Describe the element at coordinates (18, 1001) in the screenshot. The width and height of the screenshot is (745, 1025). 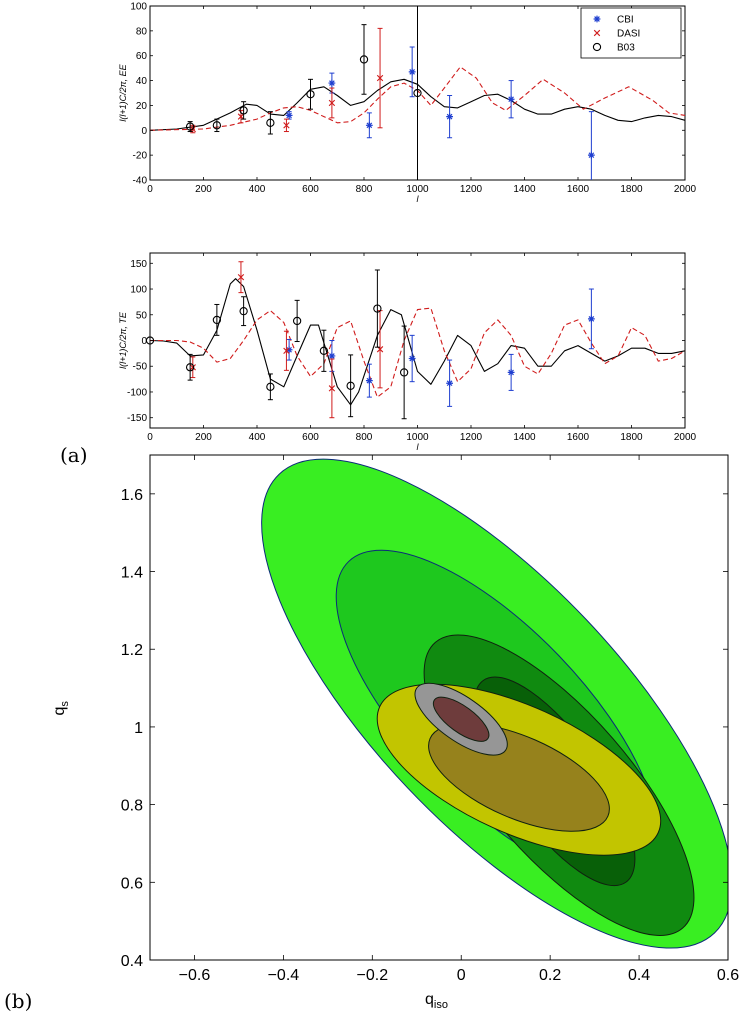
I see `panel-label-b: (b)` at that location.